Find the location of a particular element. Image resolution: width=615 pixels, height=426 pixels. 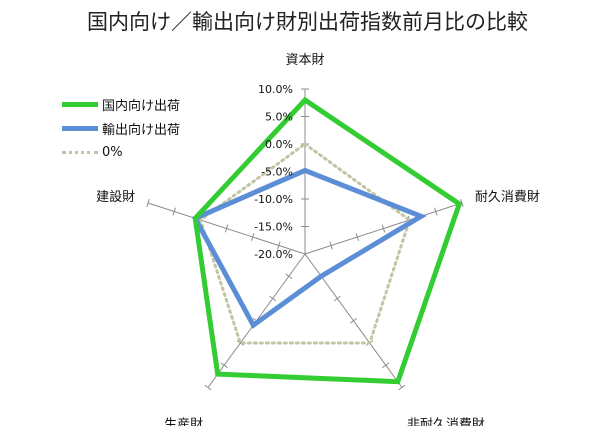

legend-item-zero: 0% is located at coordinates (121, 152).